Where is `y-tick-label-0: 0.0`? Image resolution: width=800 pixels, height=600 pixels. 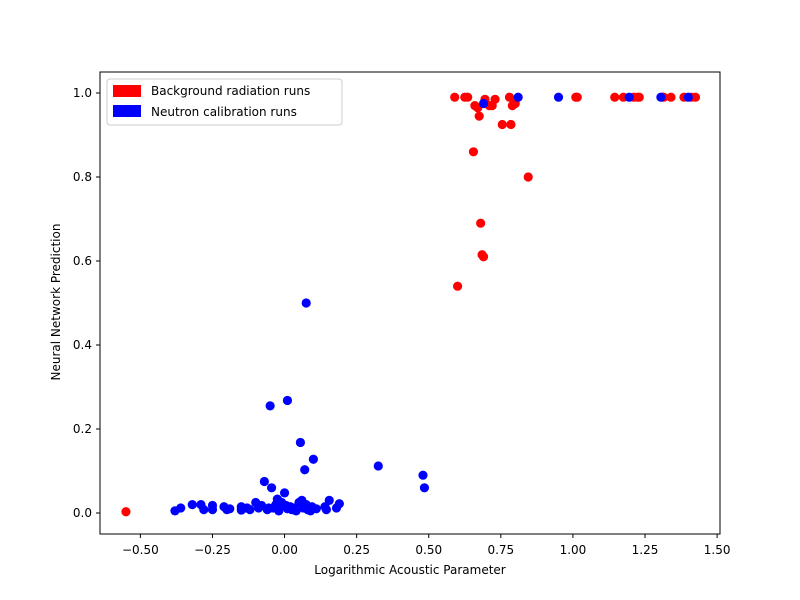 y-tick-label-0: 0.0 is located at coordinates (82, 513).